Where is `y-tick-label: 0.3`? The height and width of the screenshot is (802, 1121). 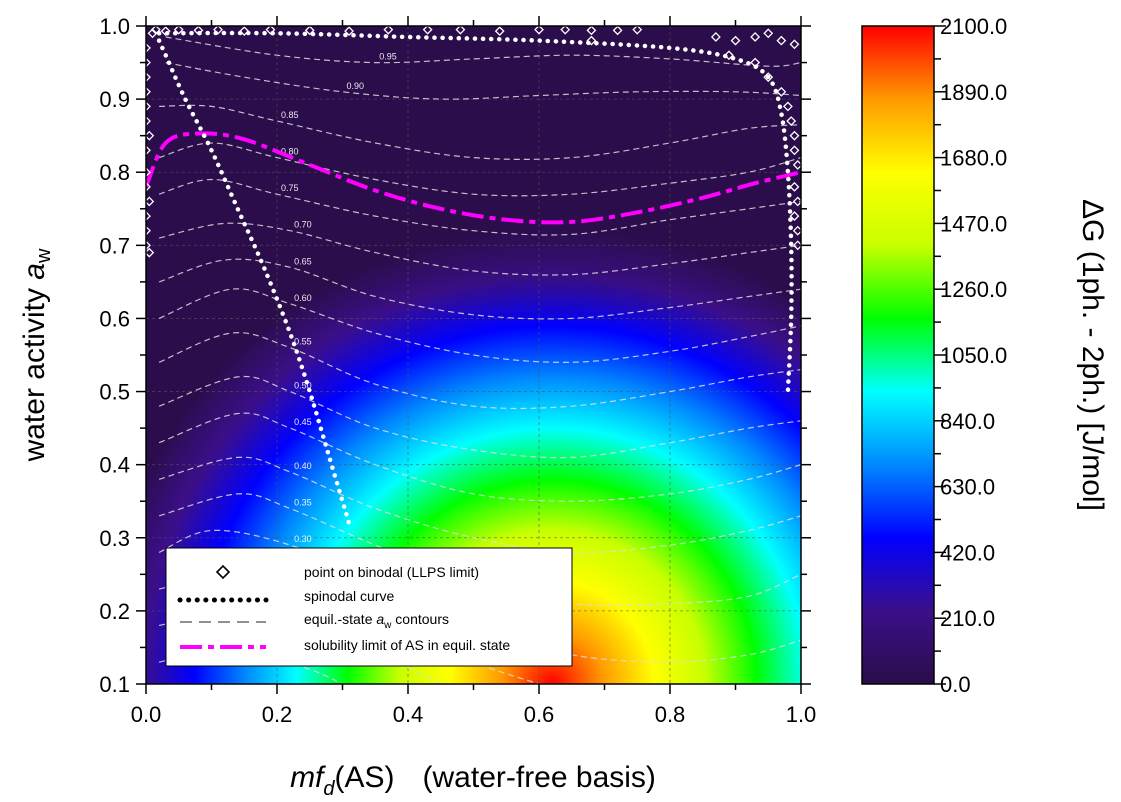
y-tick-label: 0.3 is located at coordinates (114, 538).